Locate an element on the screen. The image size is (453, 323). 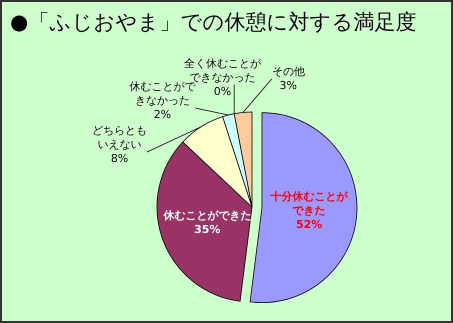
slice-label: 休むことができた is located at coordinates (207, 215).